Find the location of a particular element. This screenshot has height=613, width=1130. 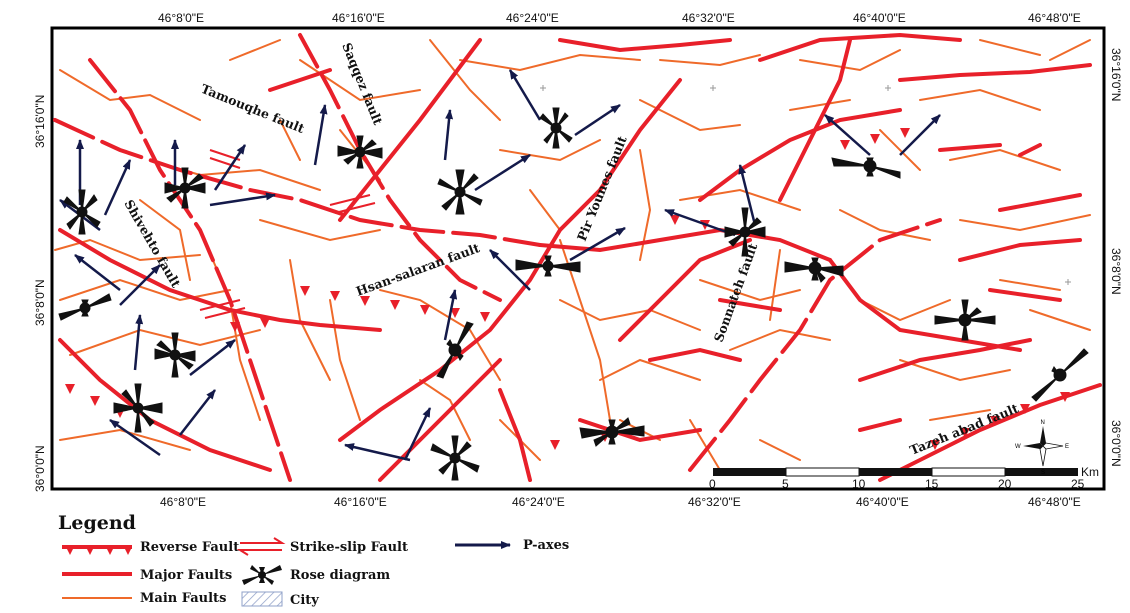

lat-left-1: 36°16'0"N is located at coordinates (40, 121).